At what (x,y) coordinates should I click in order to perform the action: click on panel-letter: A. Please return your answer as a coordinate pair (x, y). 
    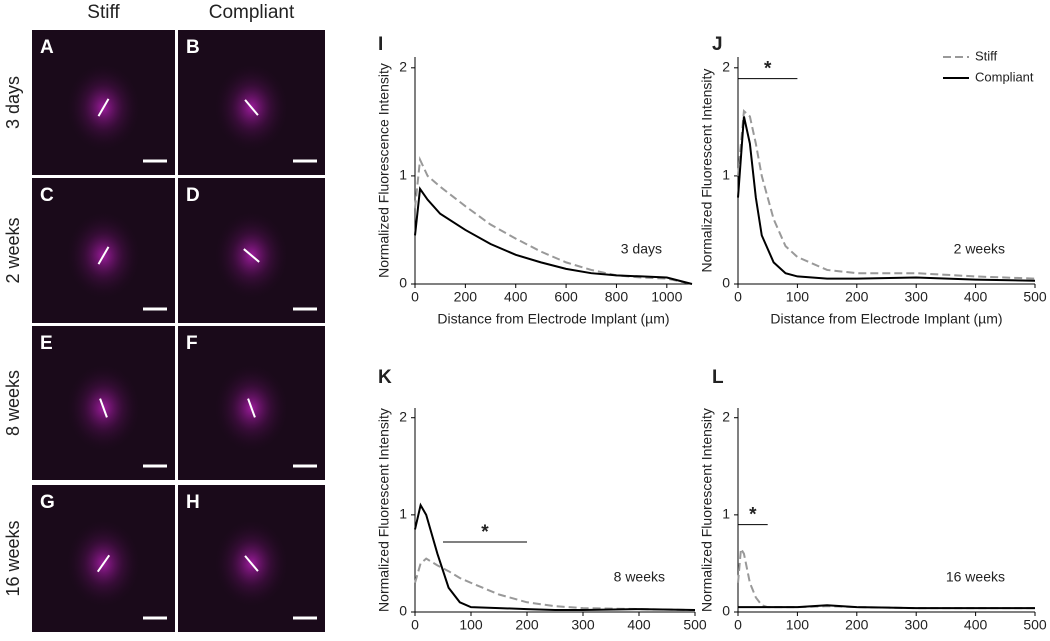
    Looking at the image, I should click on (47, 47).